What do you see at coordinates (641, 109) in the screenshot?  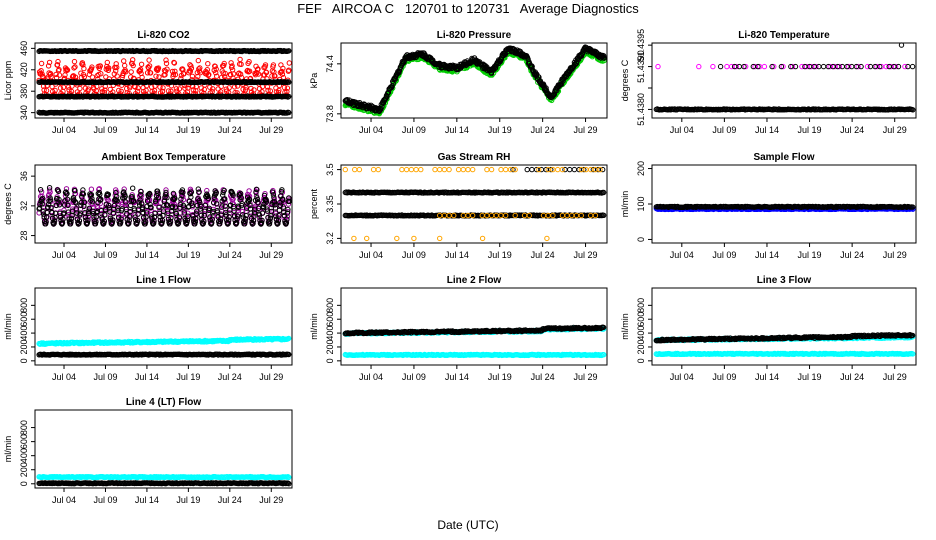 I see `y-tick-label: 51.4380` at bounding box center [641, 109].